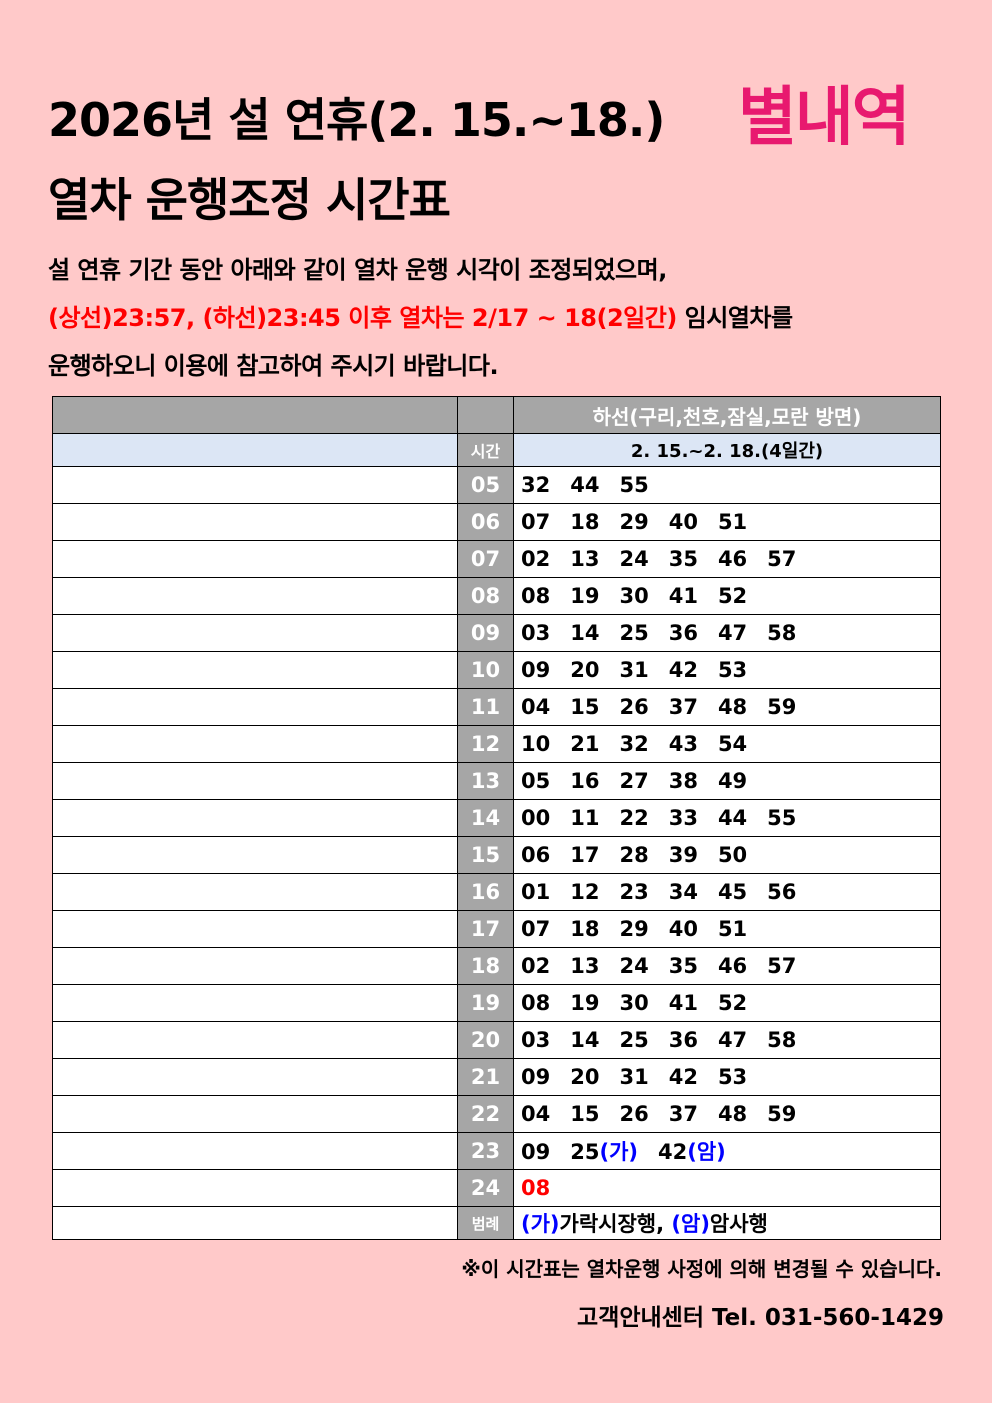  What do you see at coordinates (690, 1224) in the screenshot?
I see `legend-tag: (암)` at bounding box center [690, 1224].